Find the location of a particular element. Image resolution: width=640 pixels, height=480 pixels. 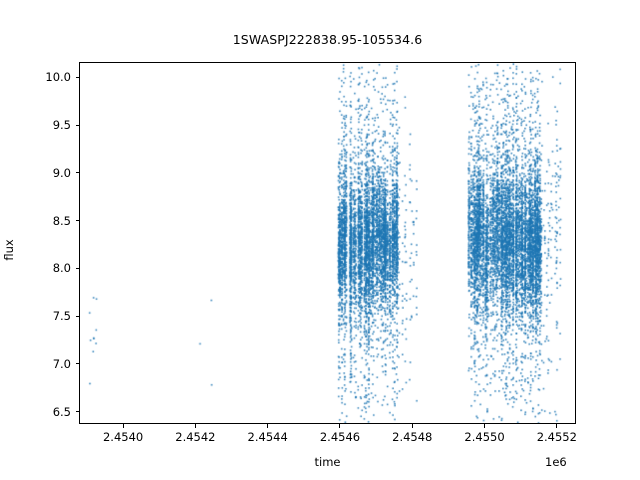

x-tick-label: 2.4540 is located at coordinates (123, 437).